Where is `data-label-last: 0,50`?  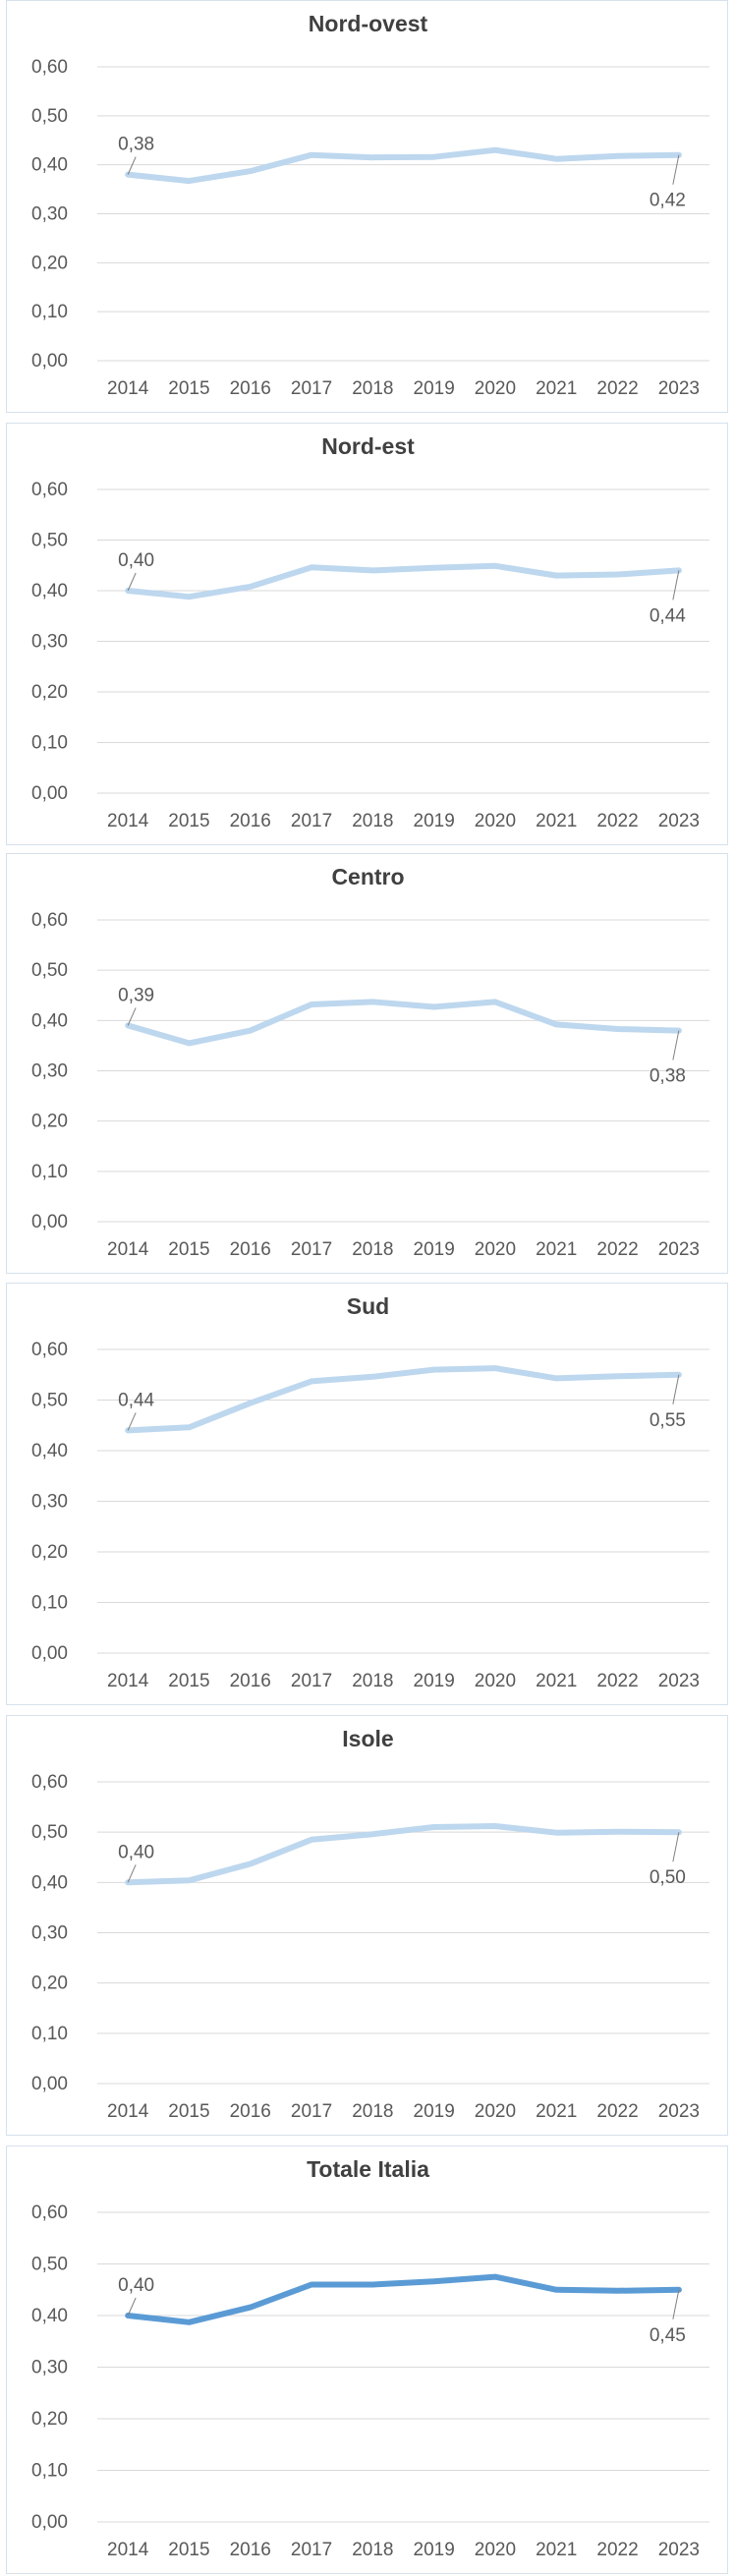 data-label-last: 0,50 is located at coordinates (668, 1878).